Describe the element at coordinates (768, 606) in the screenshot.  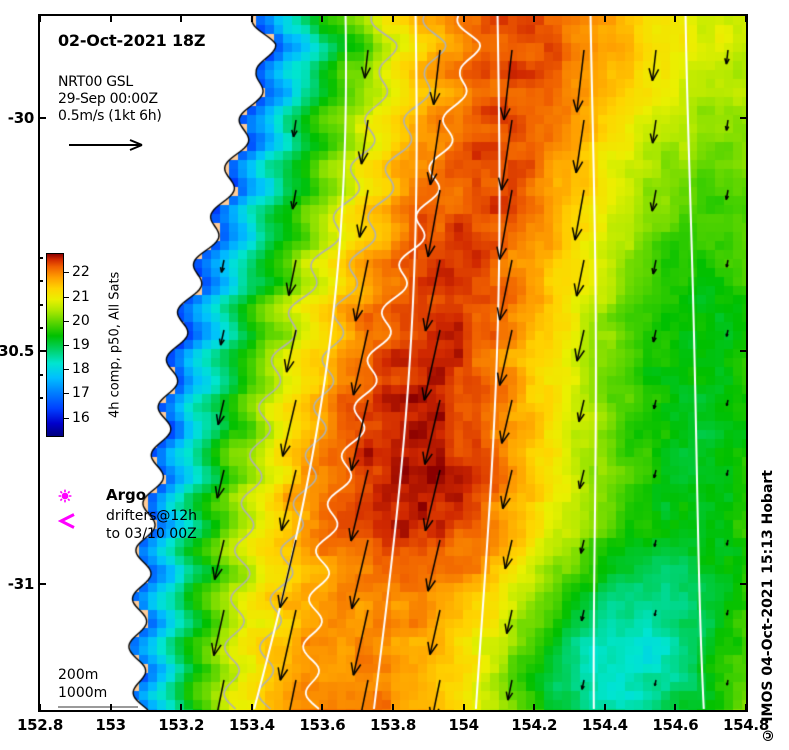
I see `imos-credit: © IMOS 04-Oct-2021 15:13 Hobart` at that location.